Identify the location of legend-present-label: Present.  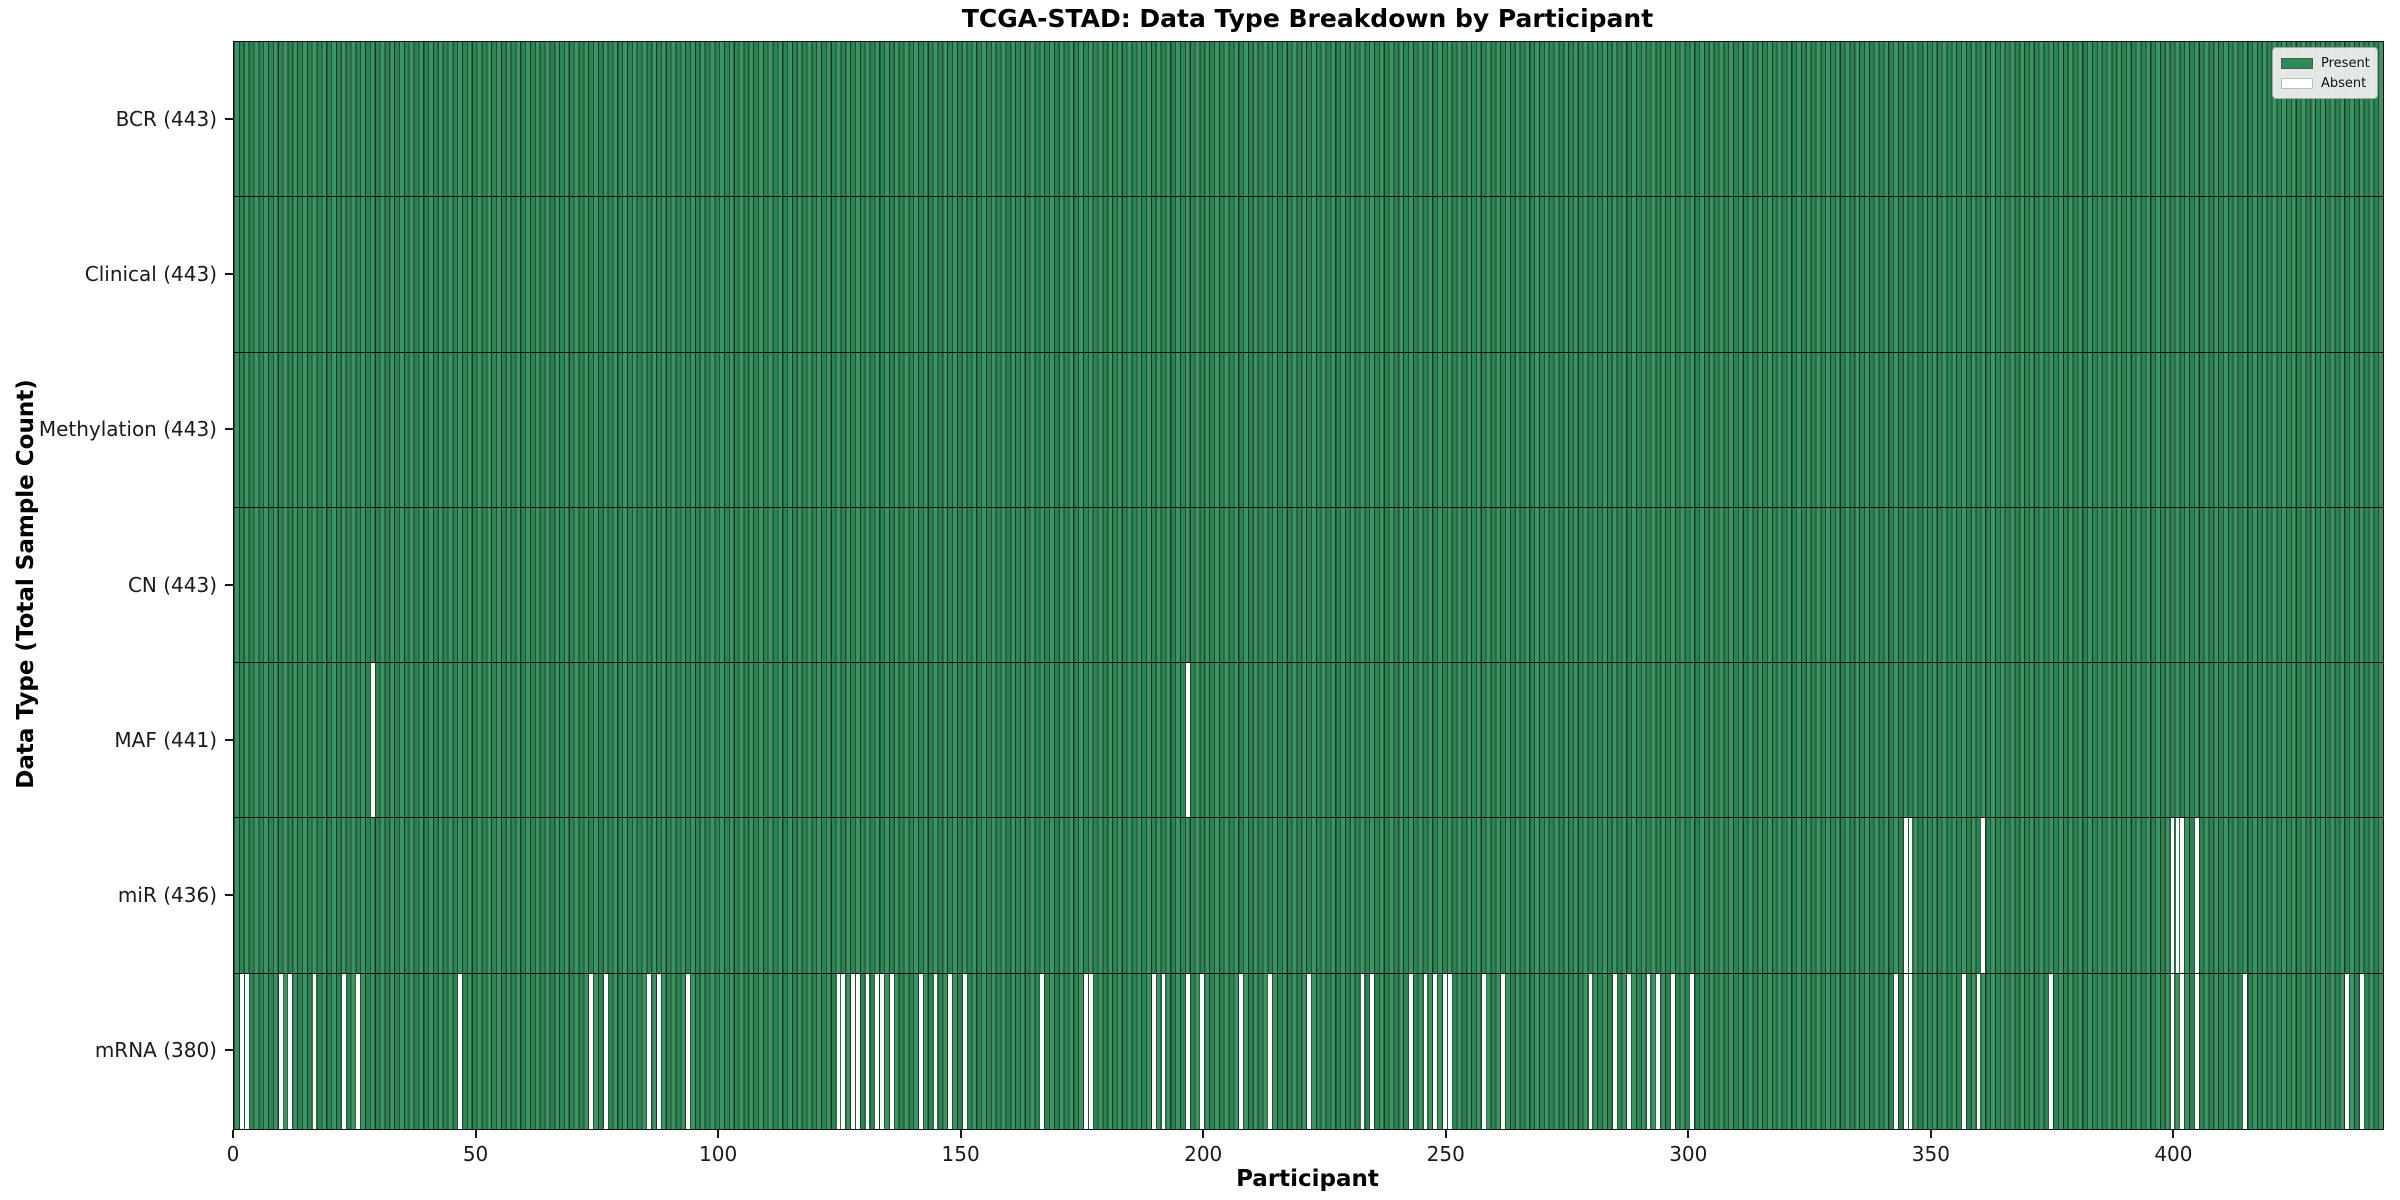
(2345, 63).